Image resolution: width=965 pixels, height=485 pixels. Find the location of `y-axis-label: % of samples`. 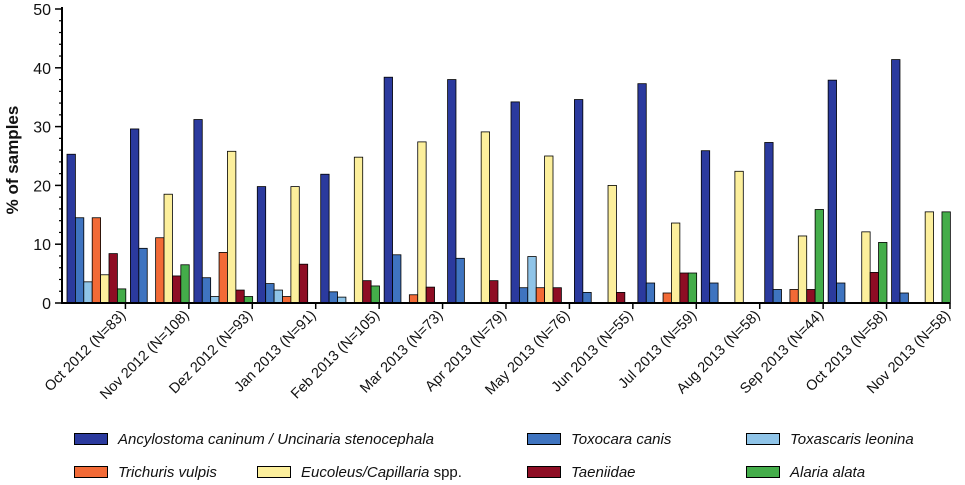

y-axis-label: % of samples is located at coordinates (12, 160).